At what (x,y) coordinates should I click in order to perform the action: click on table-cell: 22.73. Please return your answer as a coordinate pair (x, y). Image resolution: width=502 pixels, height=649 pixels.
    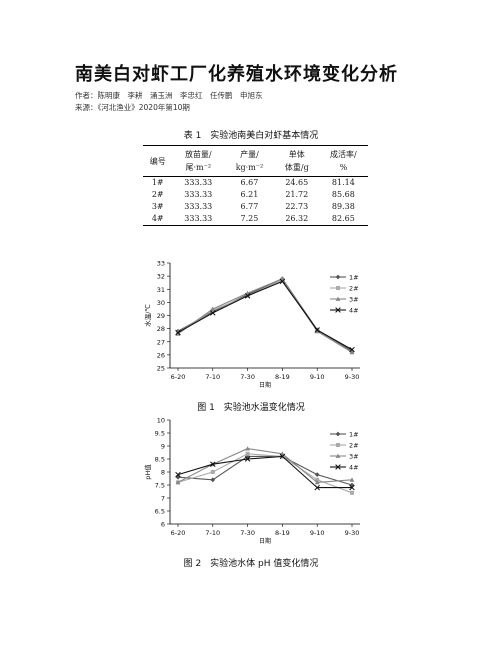
    Looking at the image, I should click on (297, 206).